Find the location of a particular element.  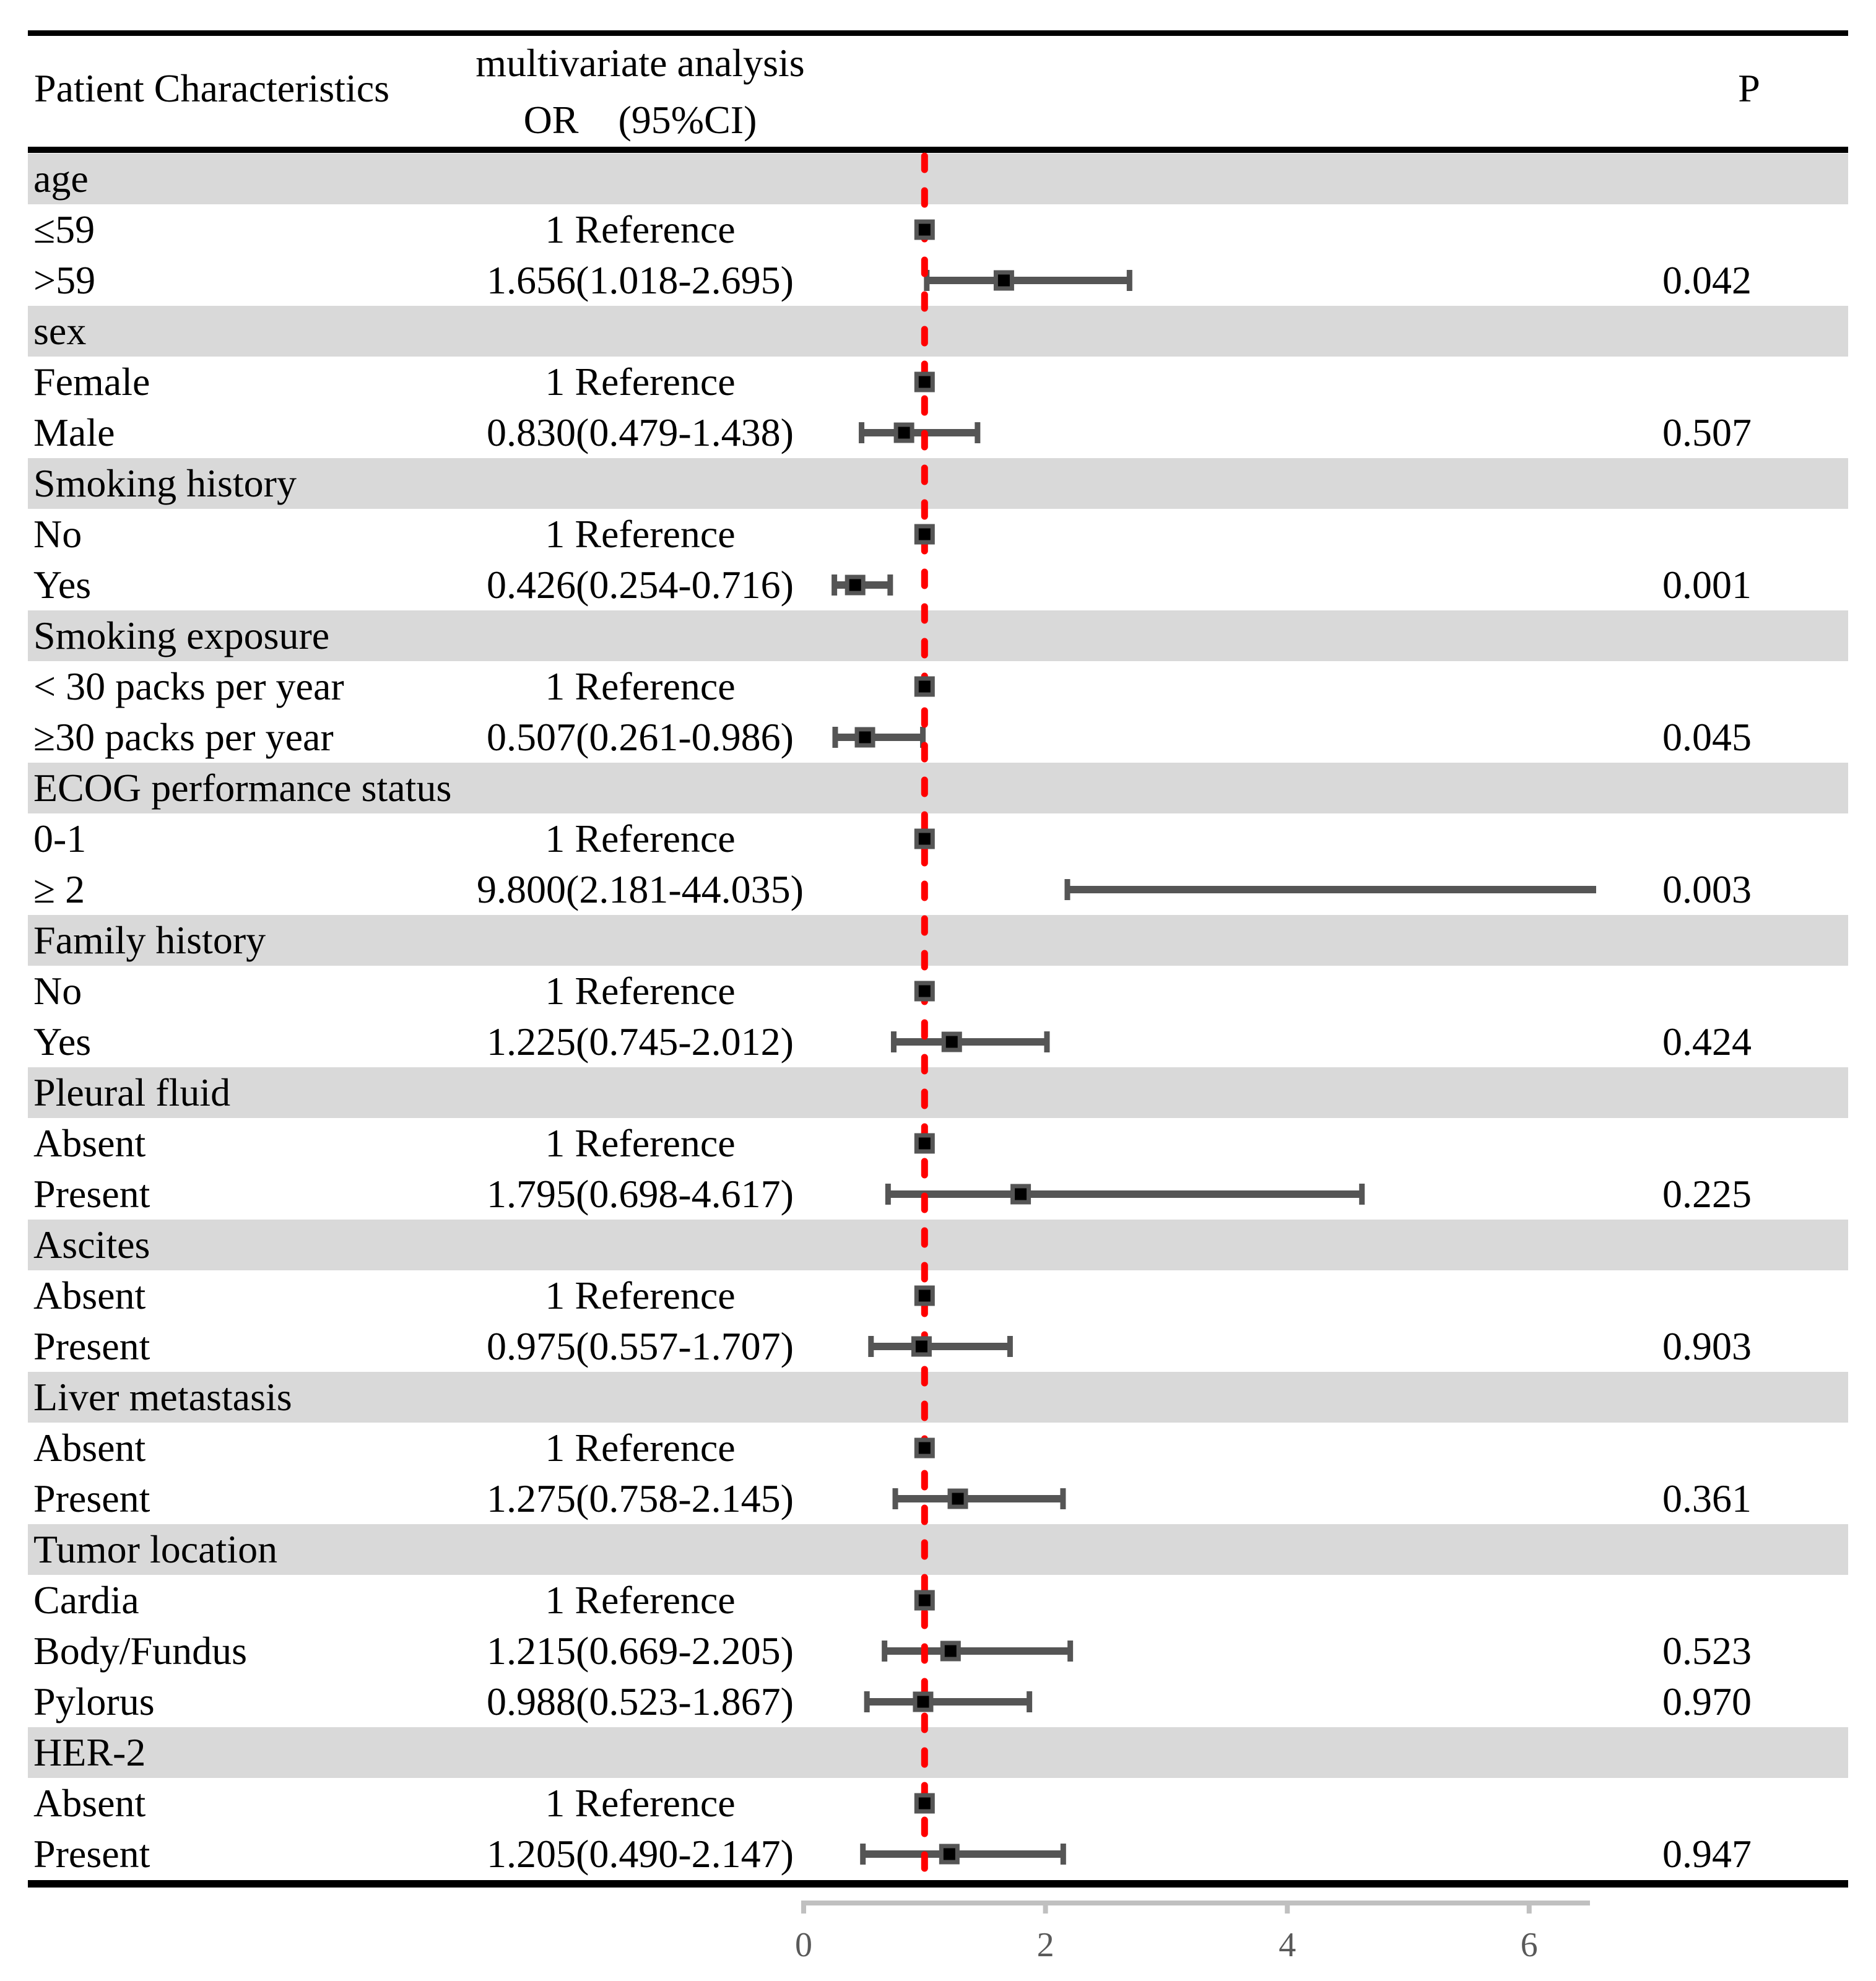

group-row: HER-2 is located at coordinates (938, 1752).